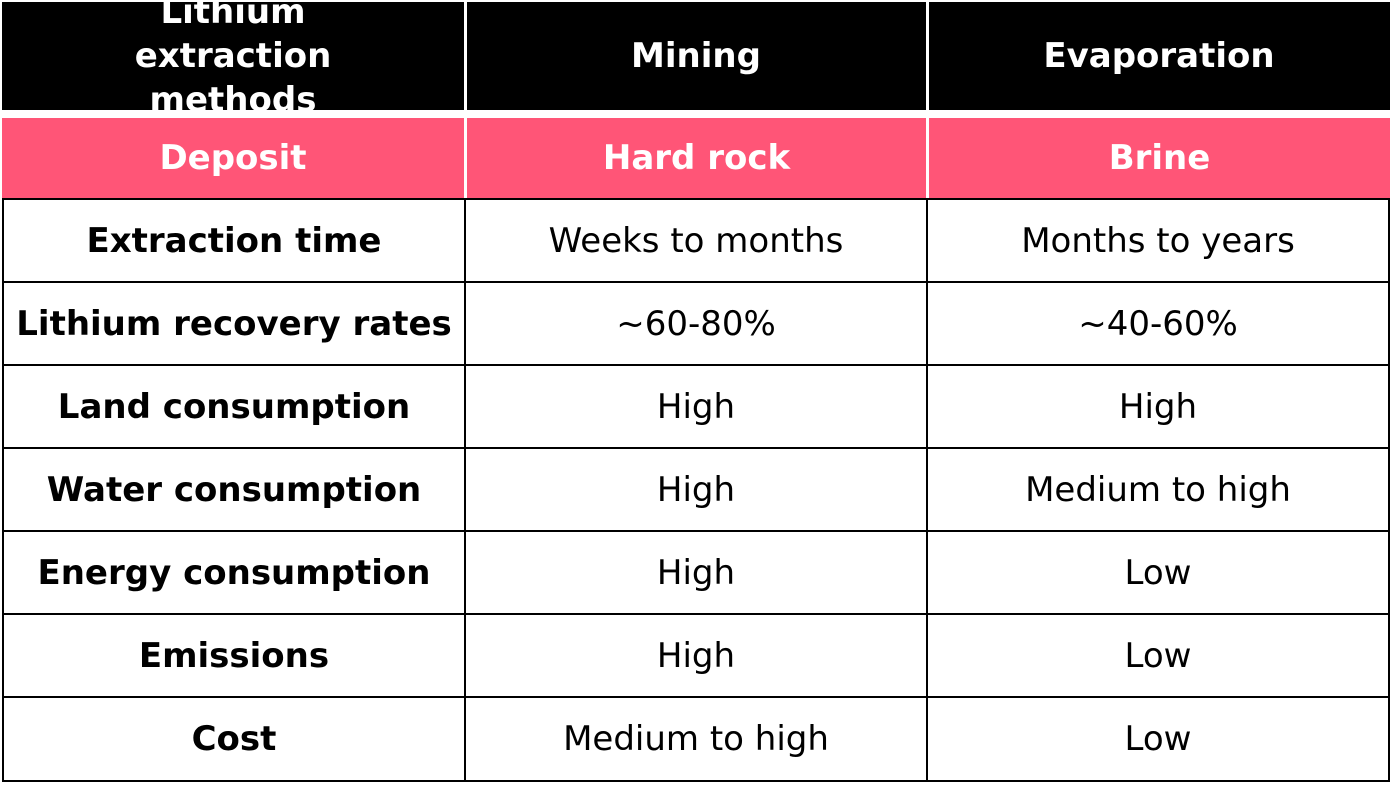 The image size is (1400, 787). I want to click on table-row: Lithium recovery rates ~60-80% ~40-60%, so click(696, 323).